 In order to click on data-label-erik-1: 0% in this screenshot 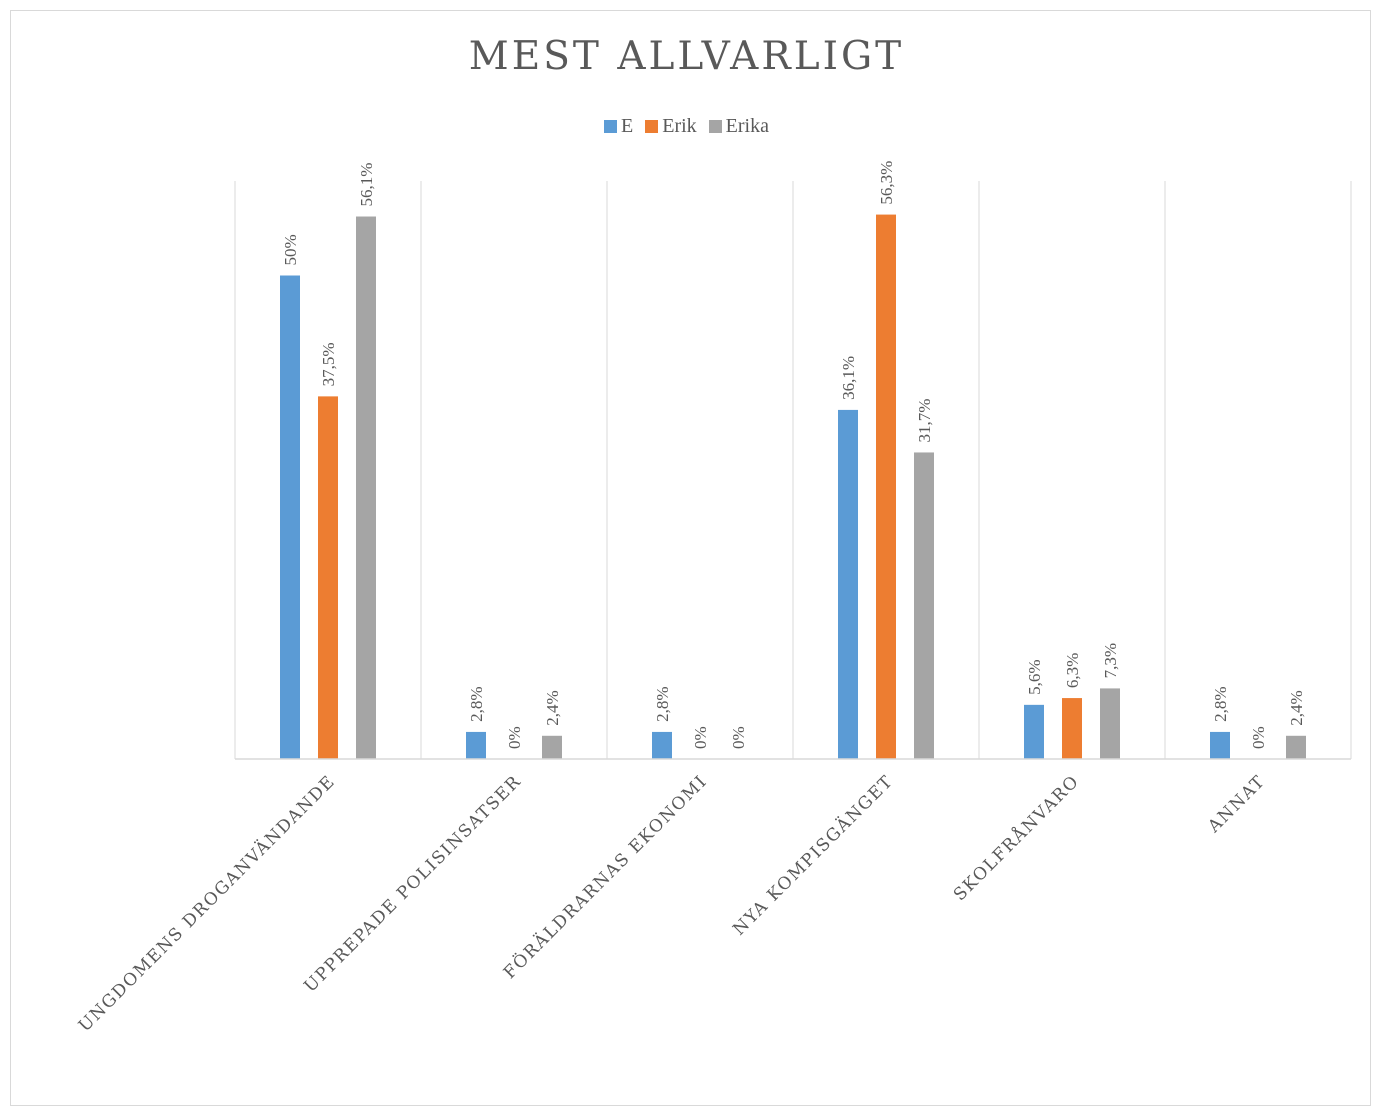, I will do `click(514, 737)`.